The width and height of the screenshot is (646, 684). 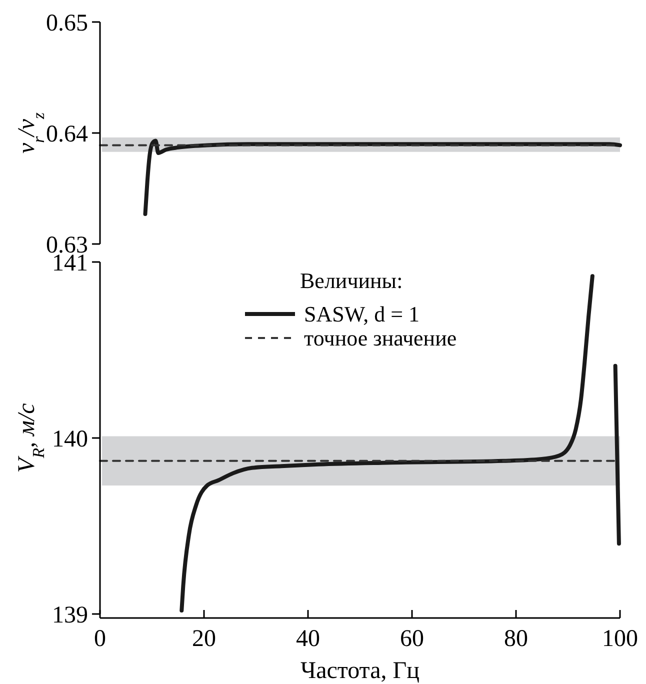 What do you see at coordinates (351, 280) in the screenshot?
I see `legend-title: Величины:` at bounding box center [351, 280].